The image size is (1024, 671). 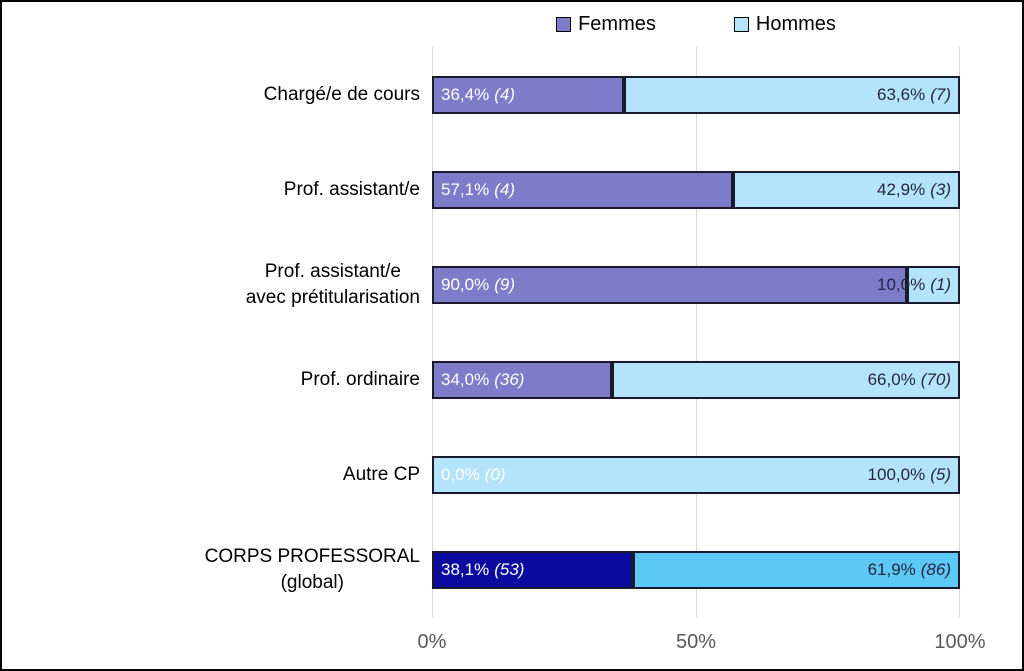 I want to click on x-tick-50: 50%, so click(x=696, y=642).